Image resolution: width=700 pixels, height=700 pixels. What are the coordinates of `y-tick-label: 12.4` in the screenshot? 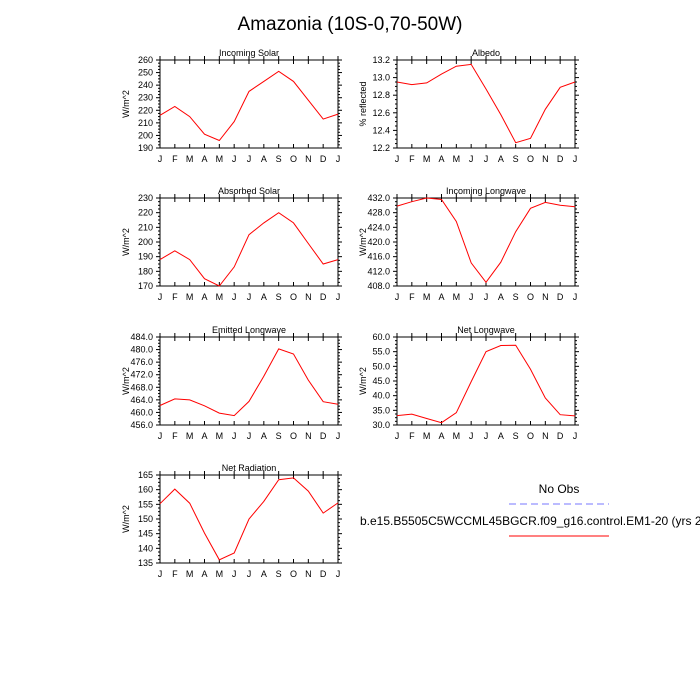 It's located at (381, 130).